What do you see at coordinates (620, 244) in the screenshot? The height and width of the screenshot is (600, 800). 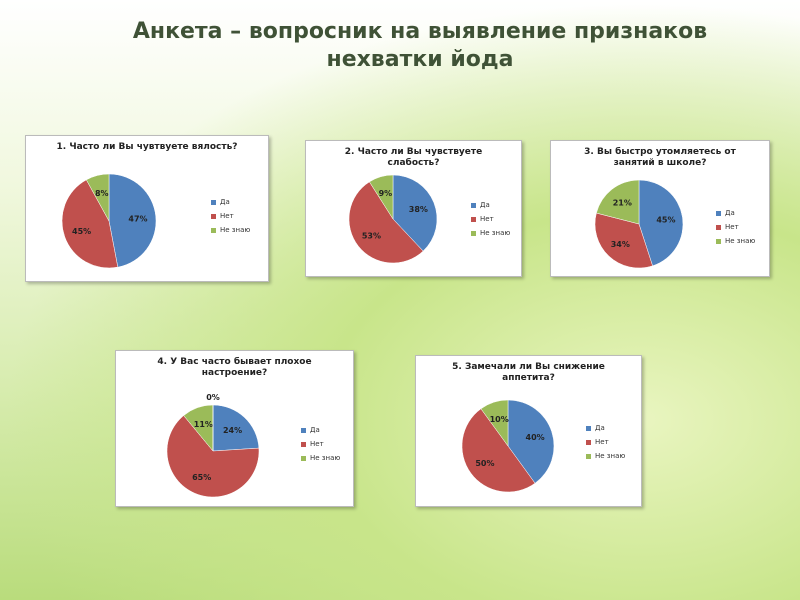 I see `data-label: 34%` at bounding box center [620, 244].